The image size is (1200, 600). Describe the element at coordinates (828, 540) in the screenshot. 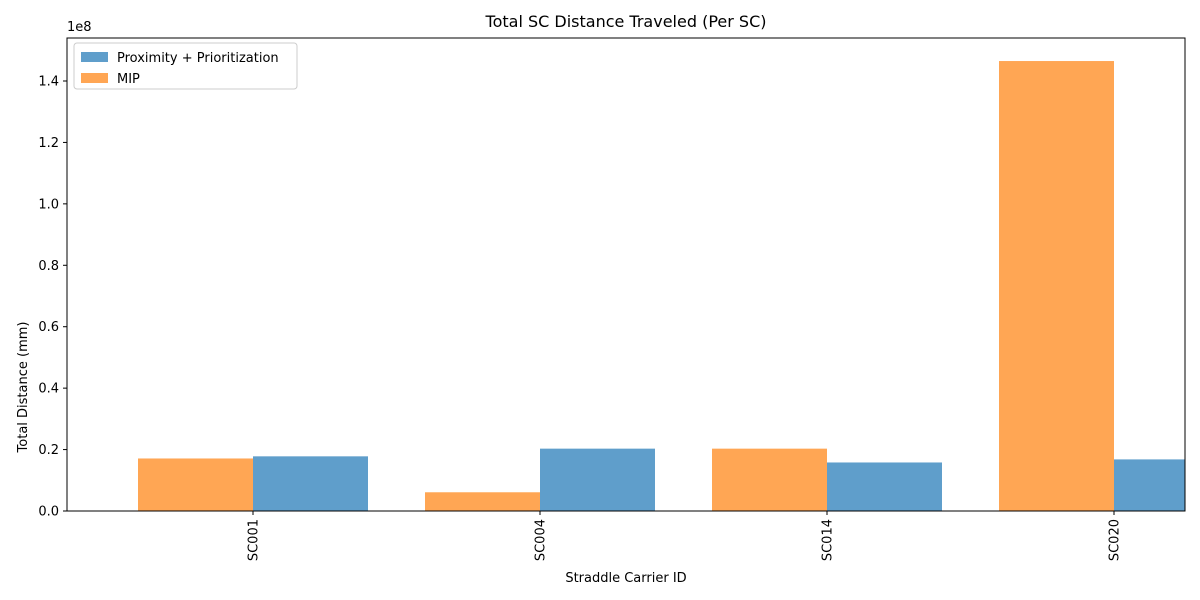

I see `x-tick-label: SC014` at that location.